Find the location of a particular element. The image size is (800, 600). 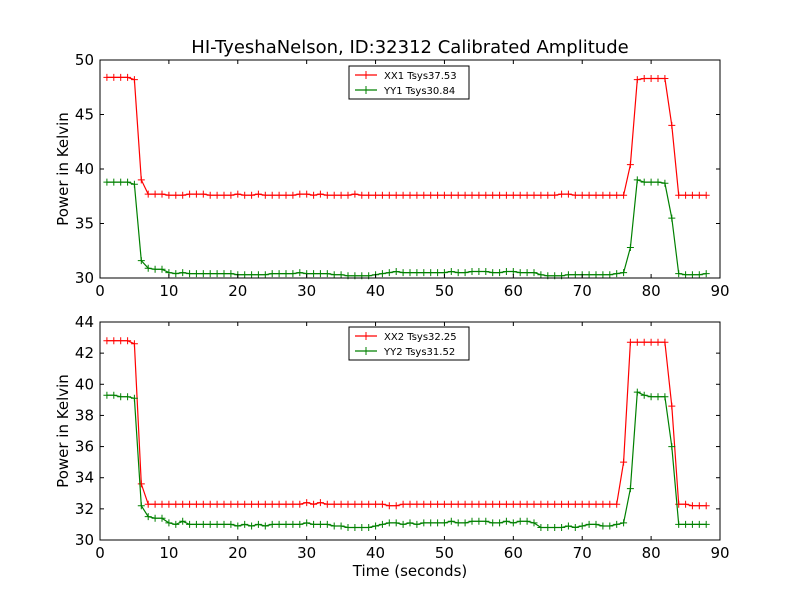

x-tick-label: 10 is located at coordinates (168, 291).